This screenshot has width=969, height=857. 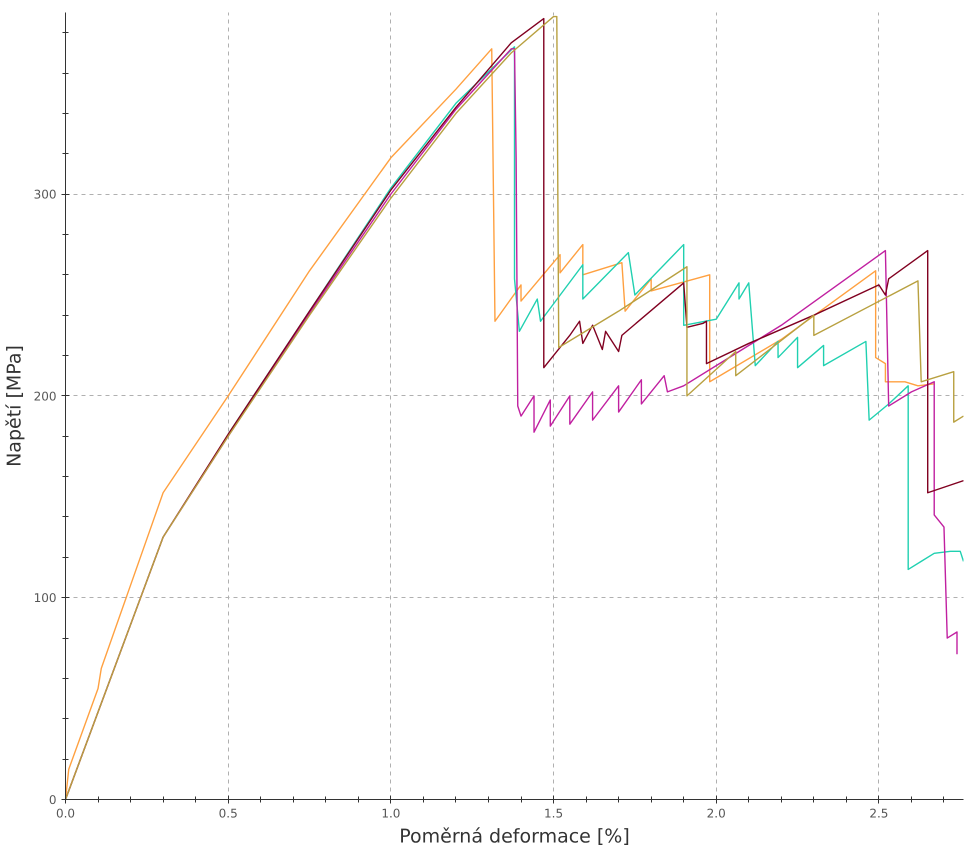 What do you see at coordinates (66, 813) in the screenshot?
I see `x-tick-label: 0.0` at bounding box center [66, 813].